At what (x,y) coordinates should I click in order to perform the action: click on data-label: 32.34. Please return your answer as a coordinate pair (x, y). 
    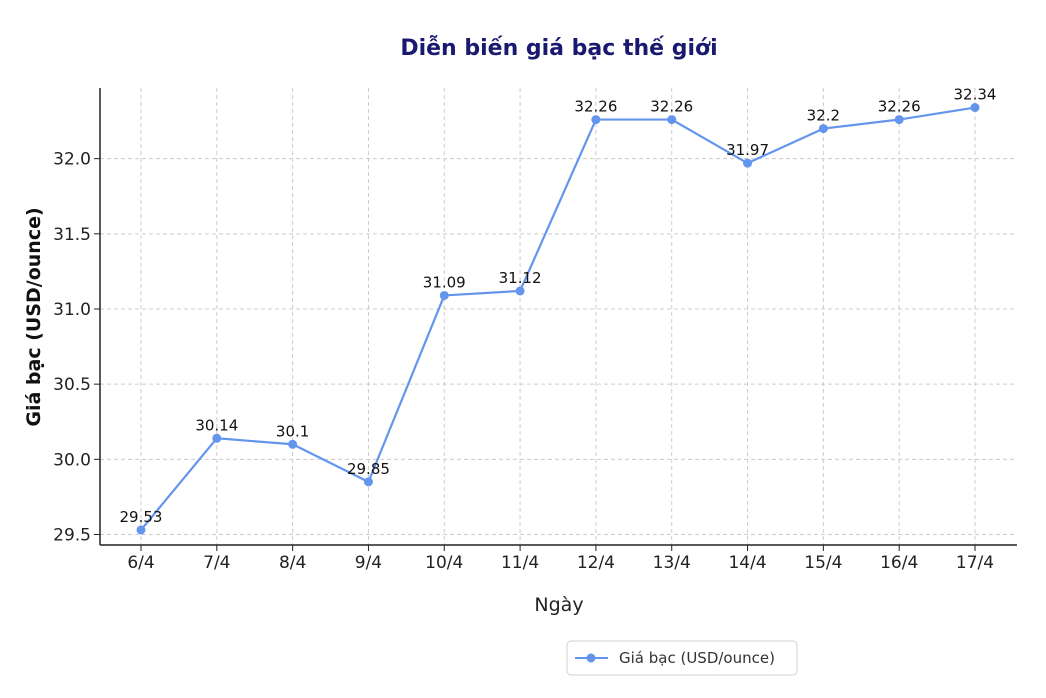
    Looking at the image, I should click on (975, 95).